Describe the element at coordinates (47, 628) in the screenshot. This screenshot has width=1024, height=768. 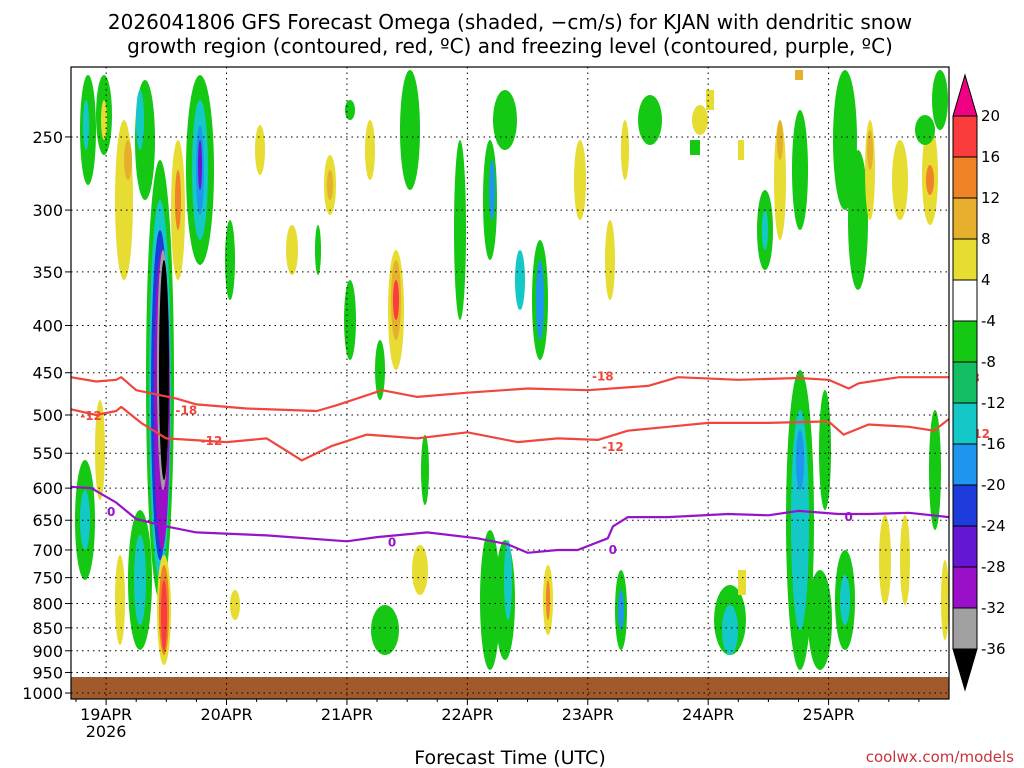
I see `y-tick-label: 850` at that location.